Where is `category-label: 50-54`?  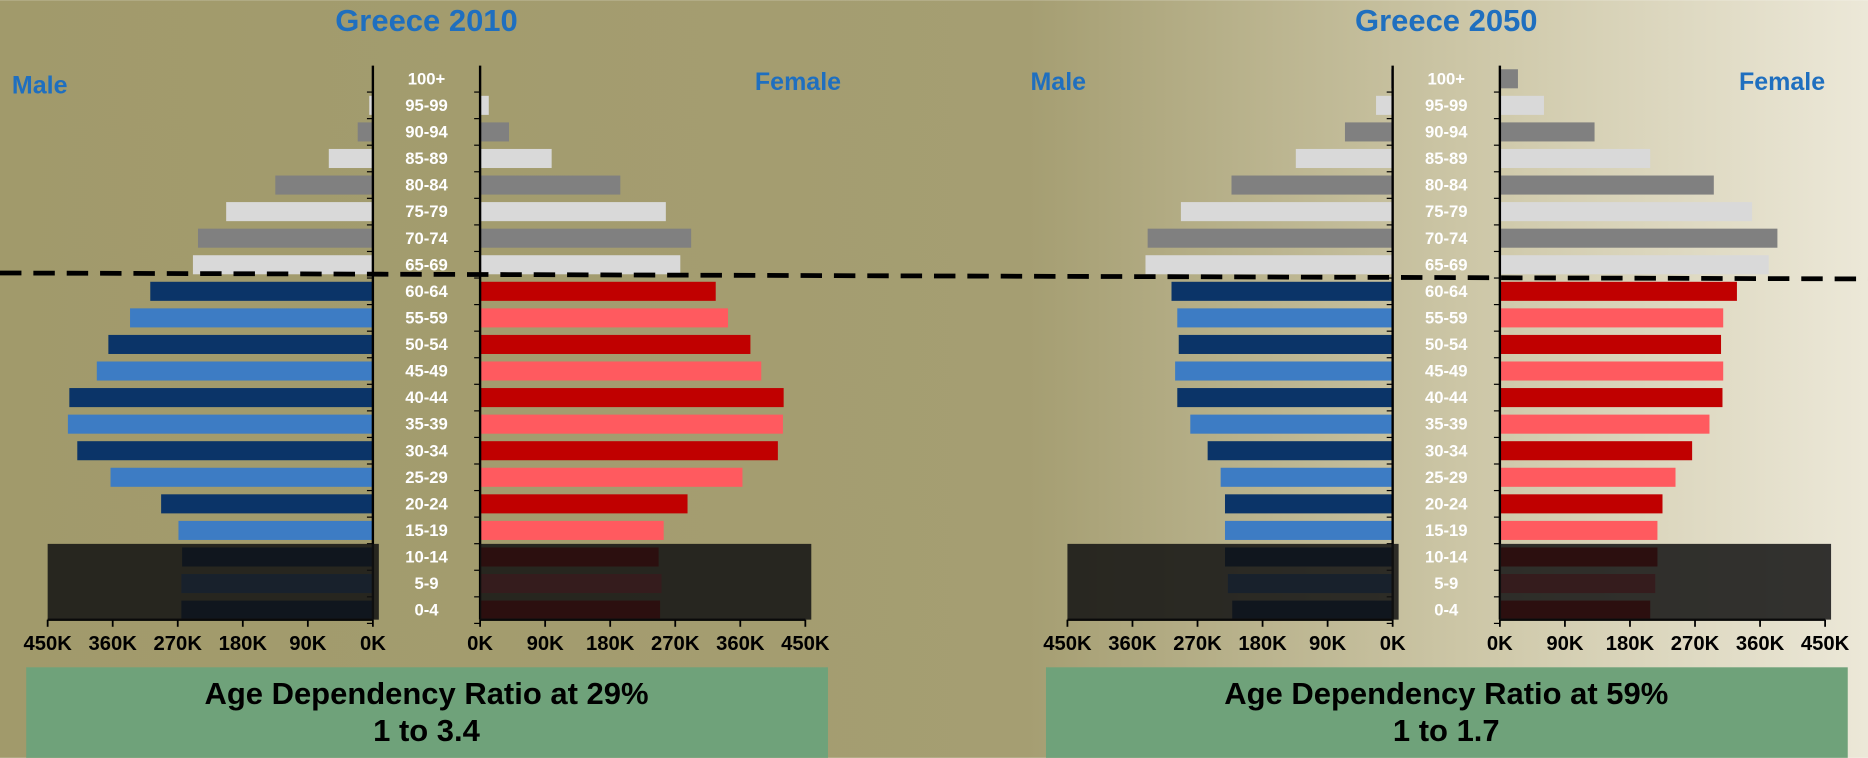
category-label: 50-54 is located at coordinates (1446, 344).